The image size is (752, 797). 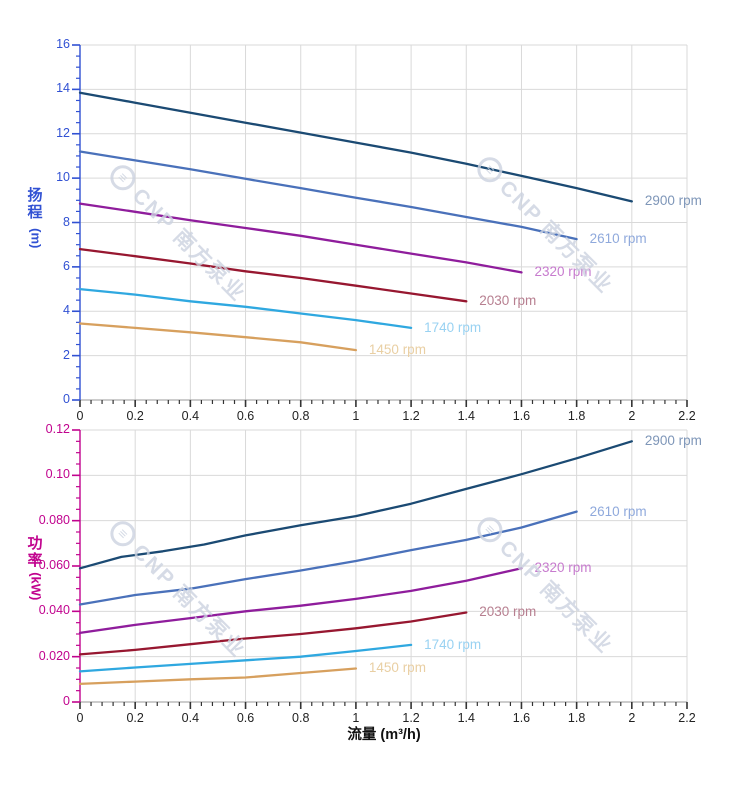 What do you see at coordinates (273, 275) in the screenshot?
I see `curve-2030-rpm-head-vs-flow` at bounding box center [273, 275].